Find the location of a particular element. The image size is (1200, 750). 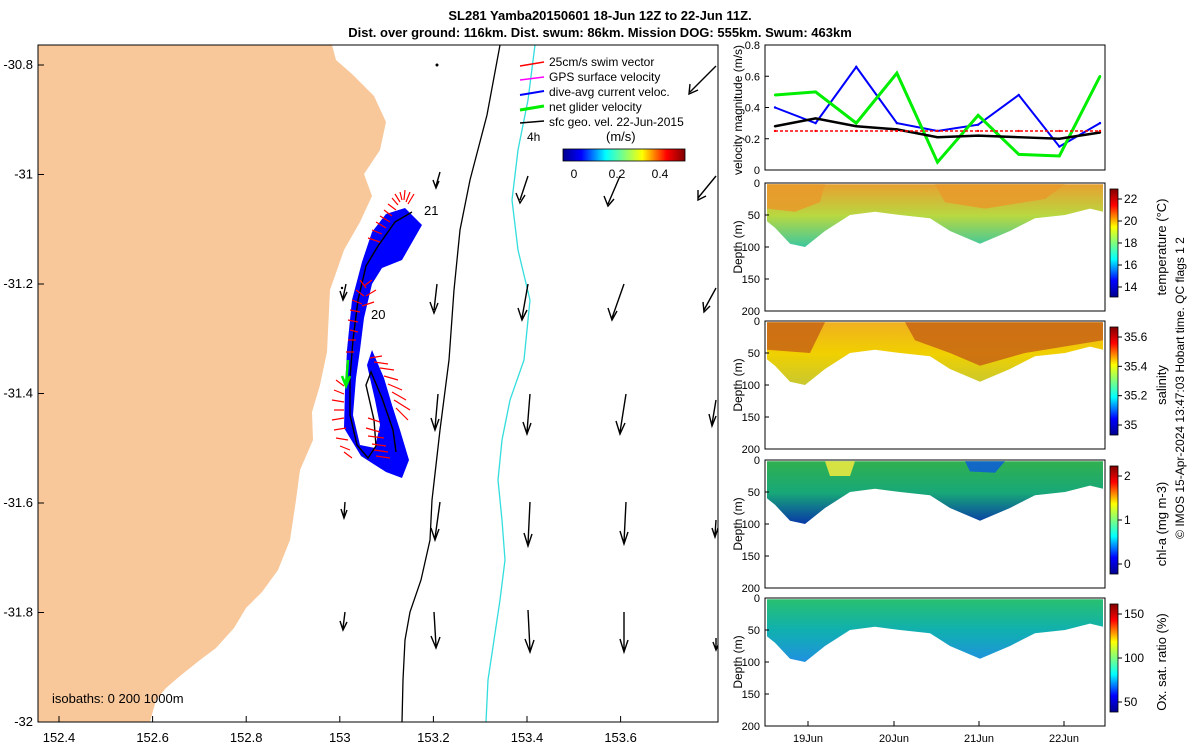

velocity-ytick-label: 0 is located at coordinates (757, 171).